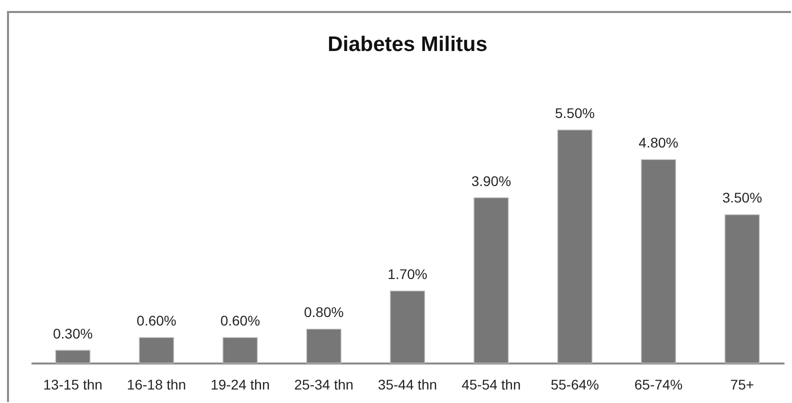  What do you see at coordinates (72, 333) in the screenshot?
I see `data-label: 0.30%` at bounding box center [72, 333].